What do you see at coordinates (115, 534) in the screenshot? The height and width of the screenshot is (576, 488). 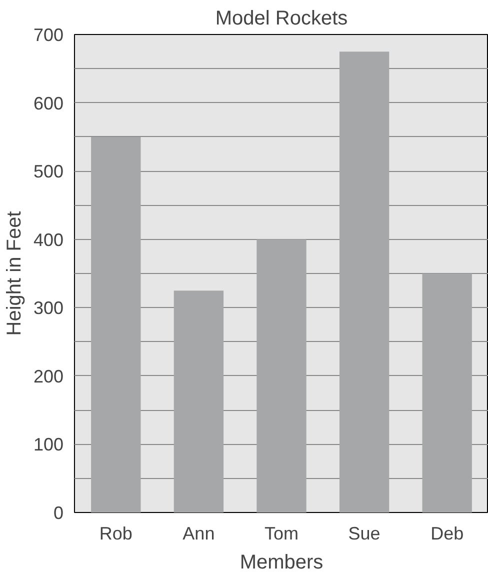 I see `x-tick-label: Rob` at bounding box center [115, 534].